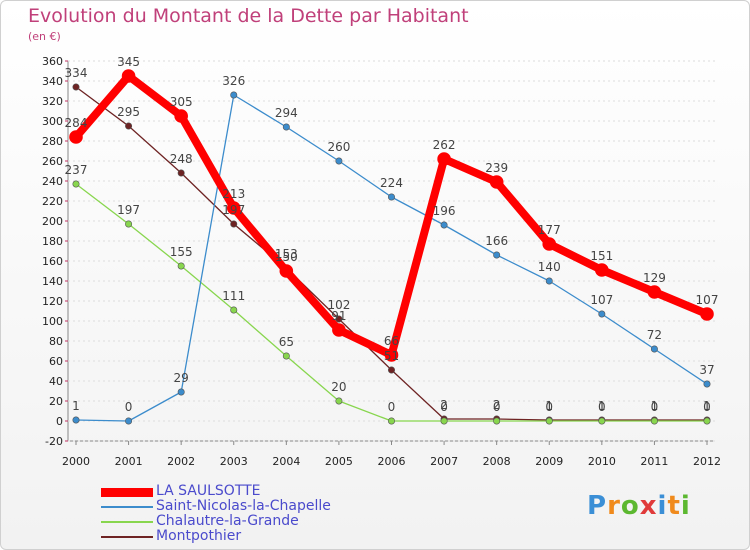 The width and height of the screenshot is (750, 550). Describe the element at coordinates (52, 61) in the screenshot. I see `y-tick-label: 360` at that location.